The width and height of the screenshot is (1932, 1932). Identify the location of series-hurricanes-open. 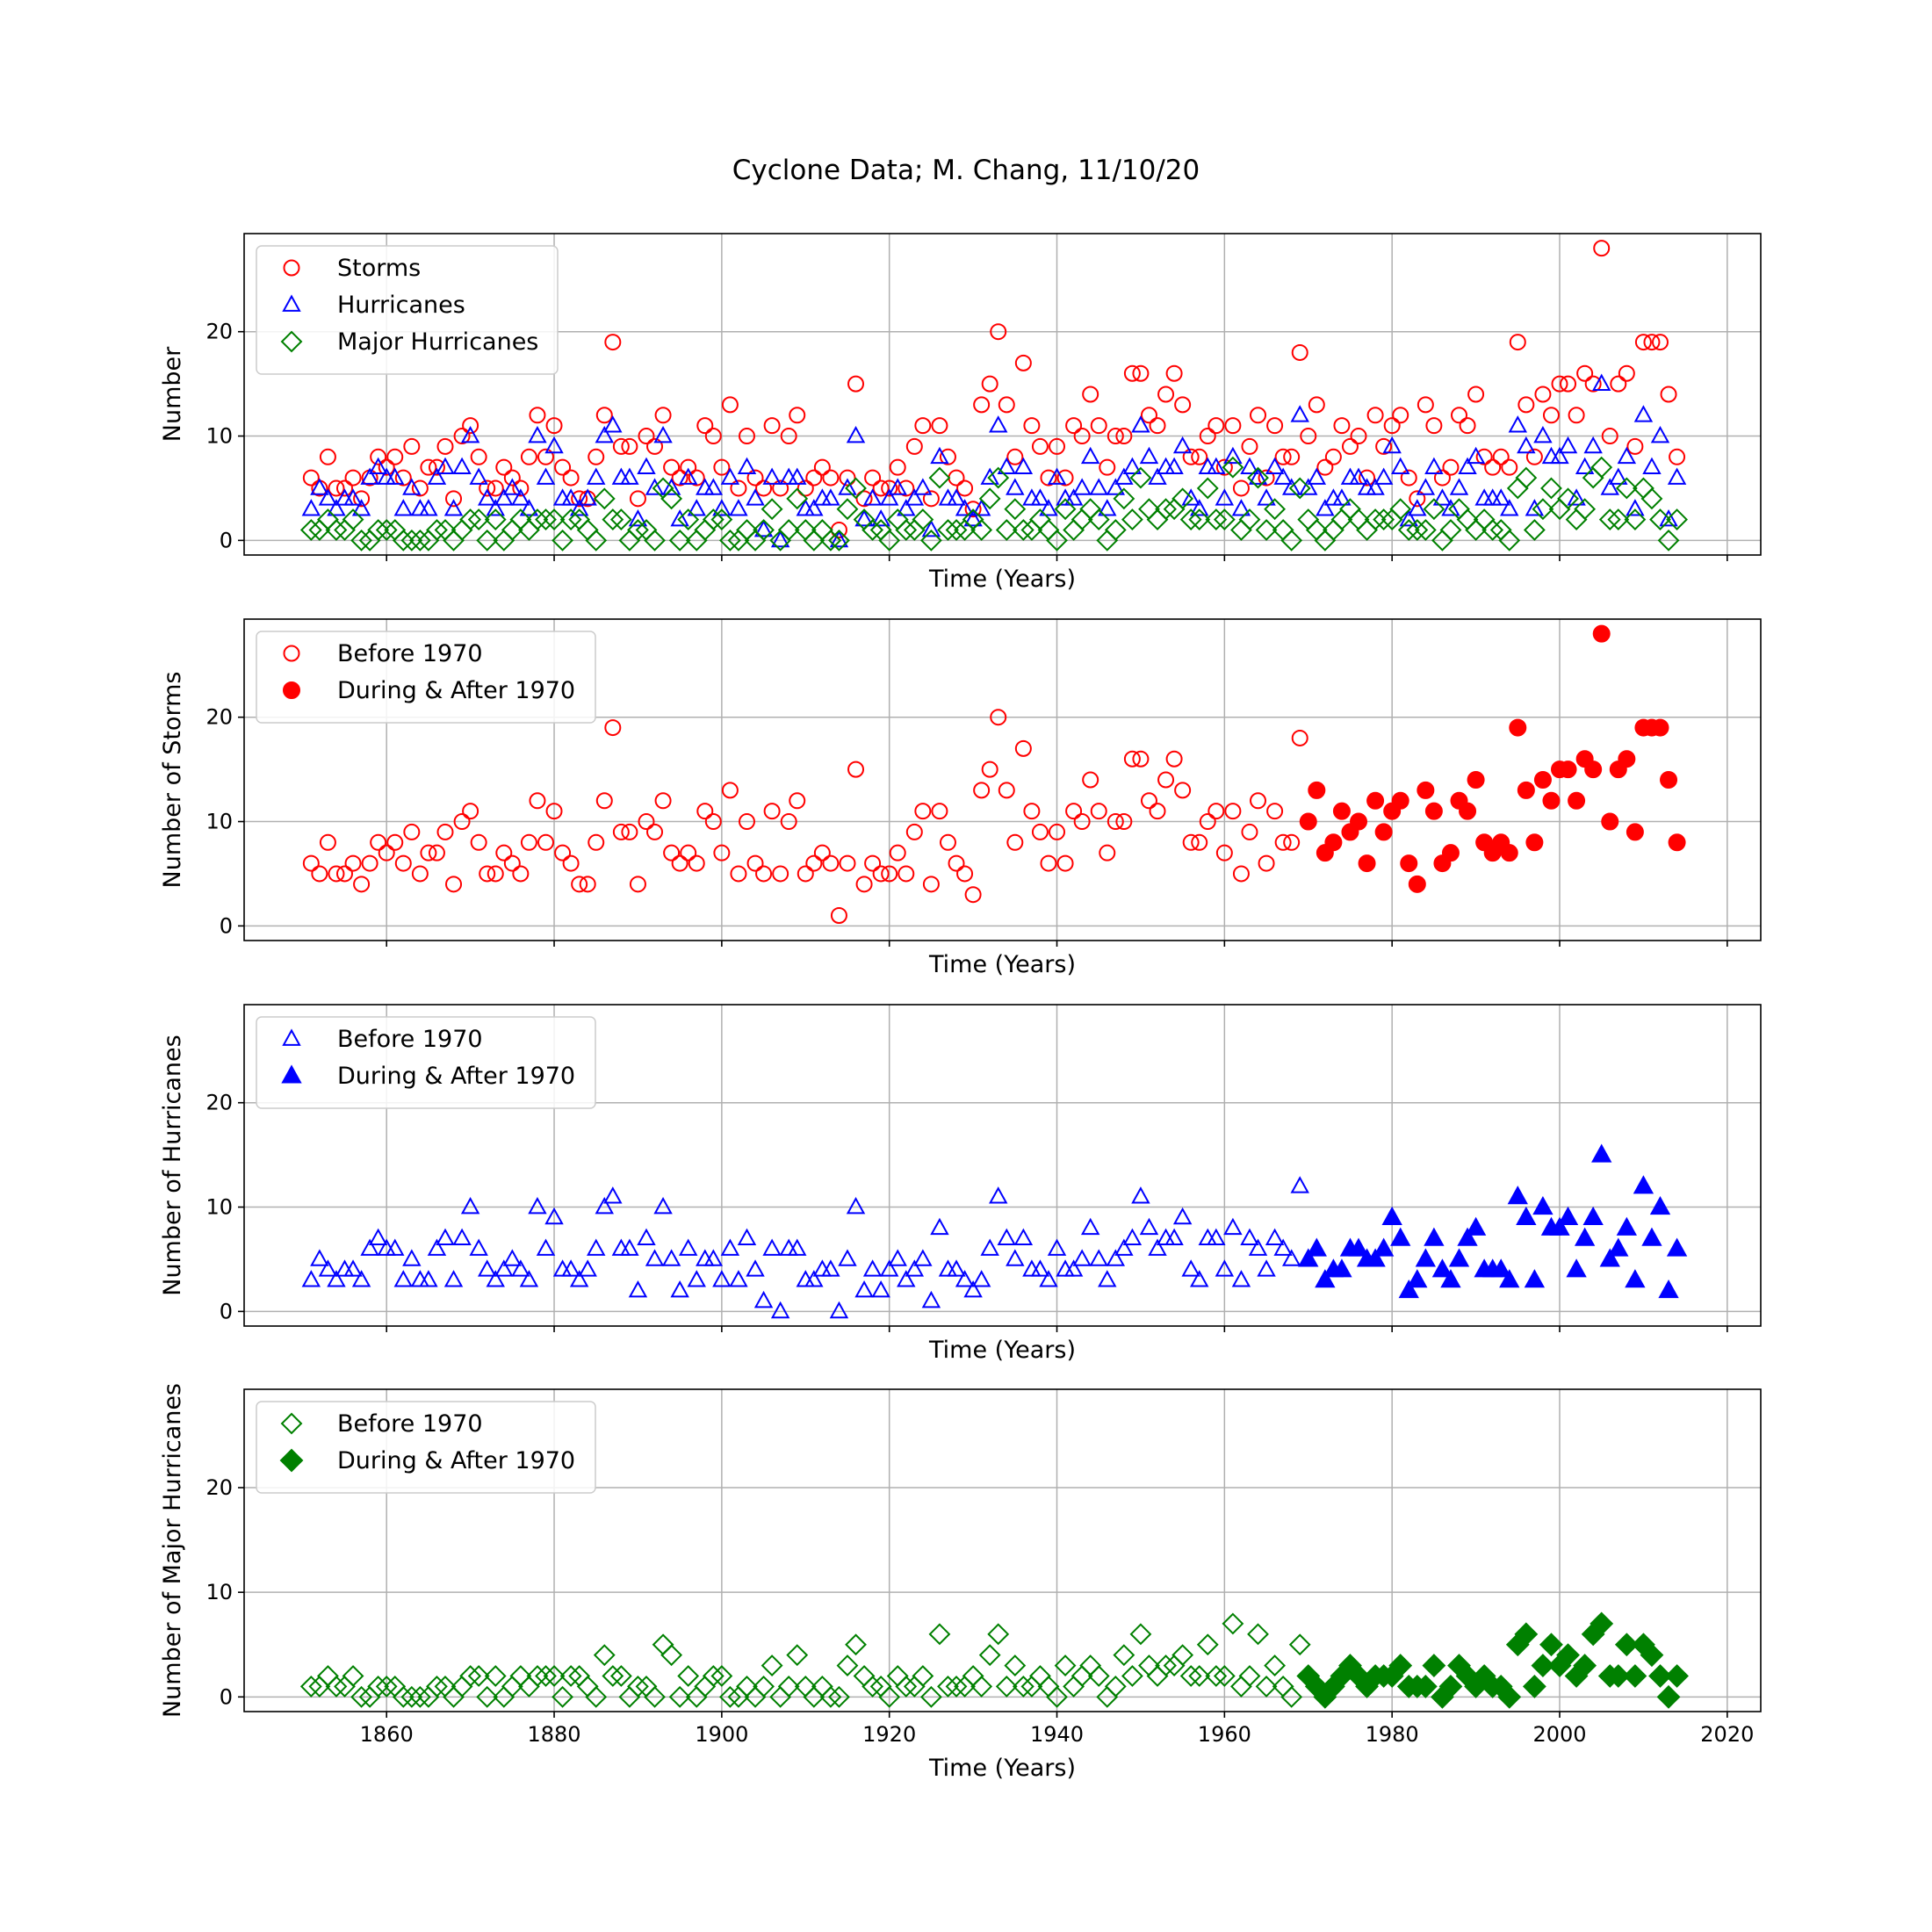
(805, 1248).